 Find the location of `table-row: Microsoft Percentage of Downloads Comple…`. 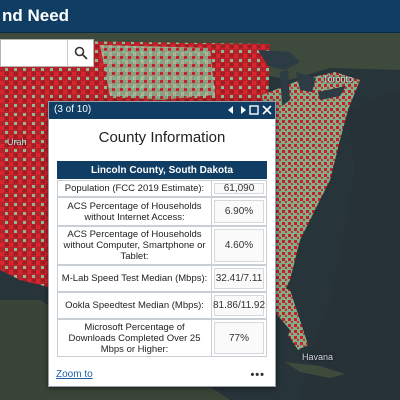

table-row: Microsoft Percentage of Downloads Comple… is located at coordinates (162, 338).